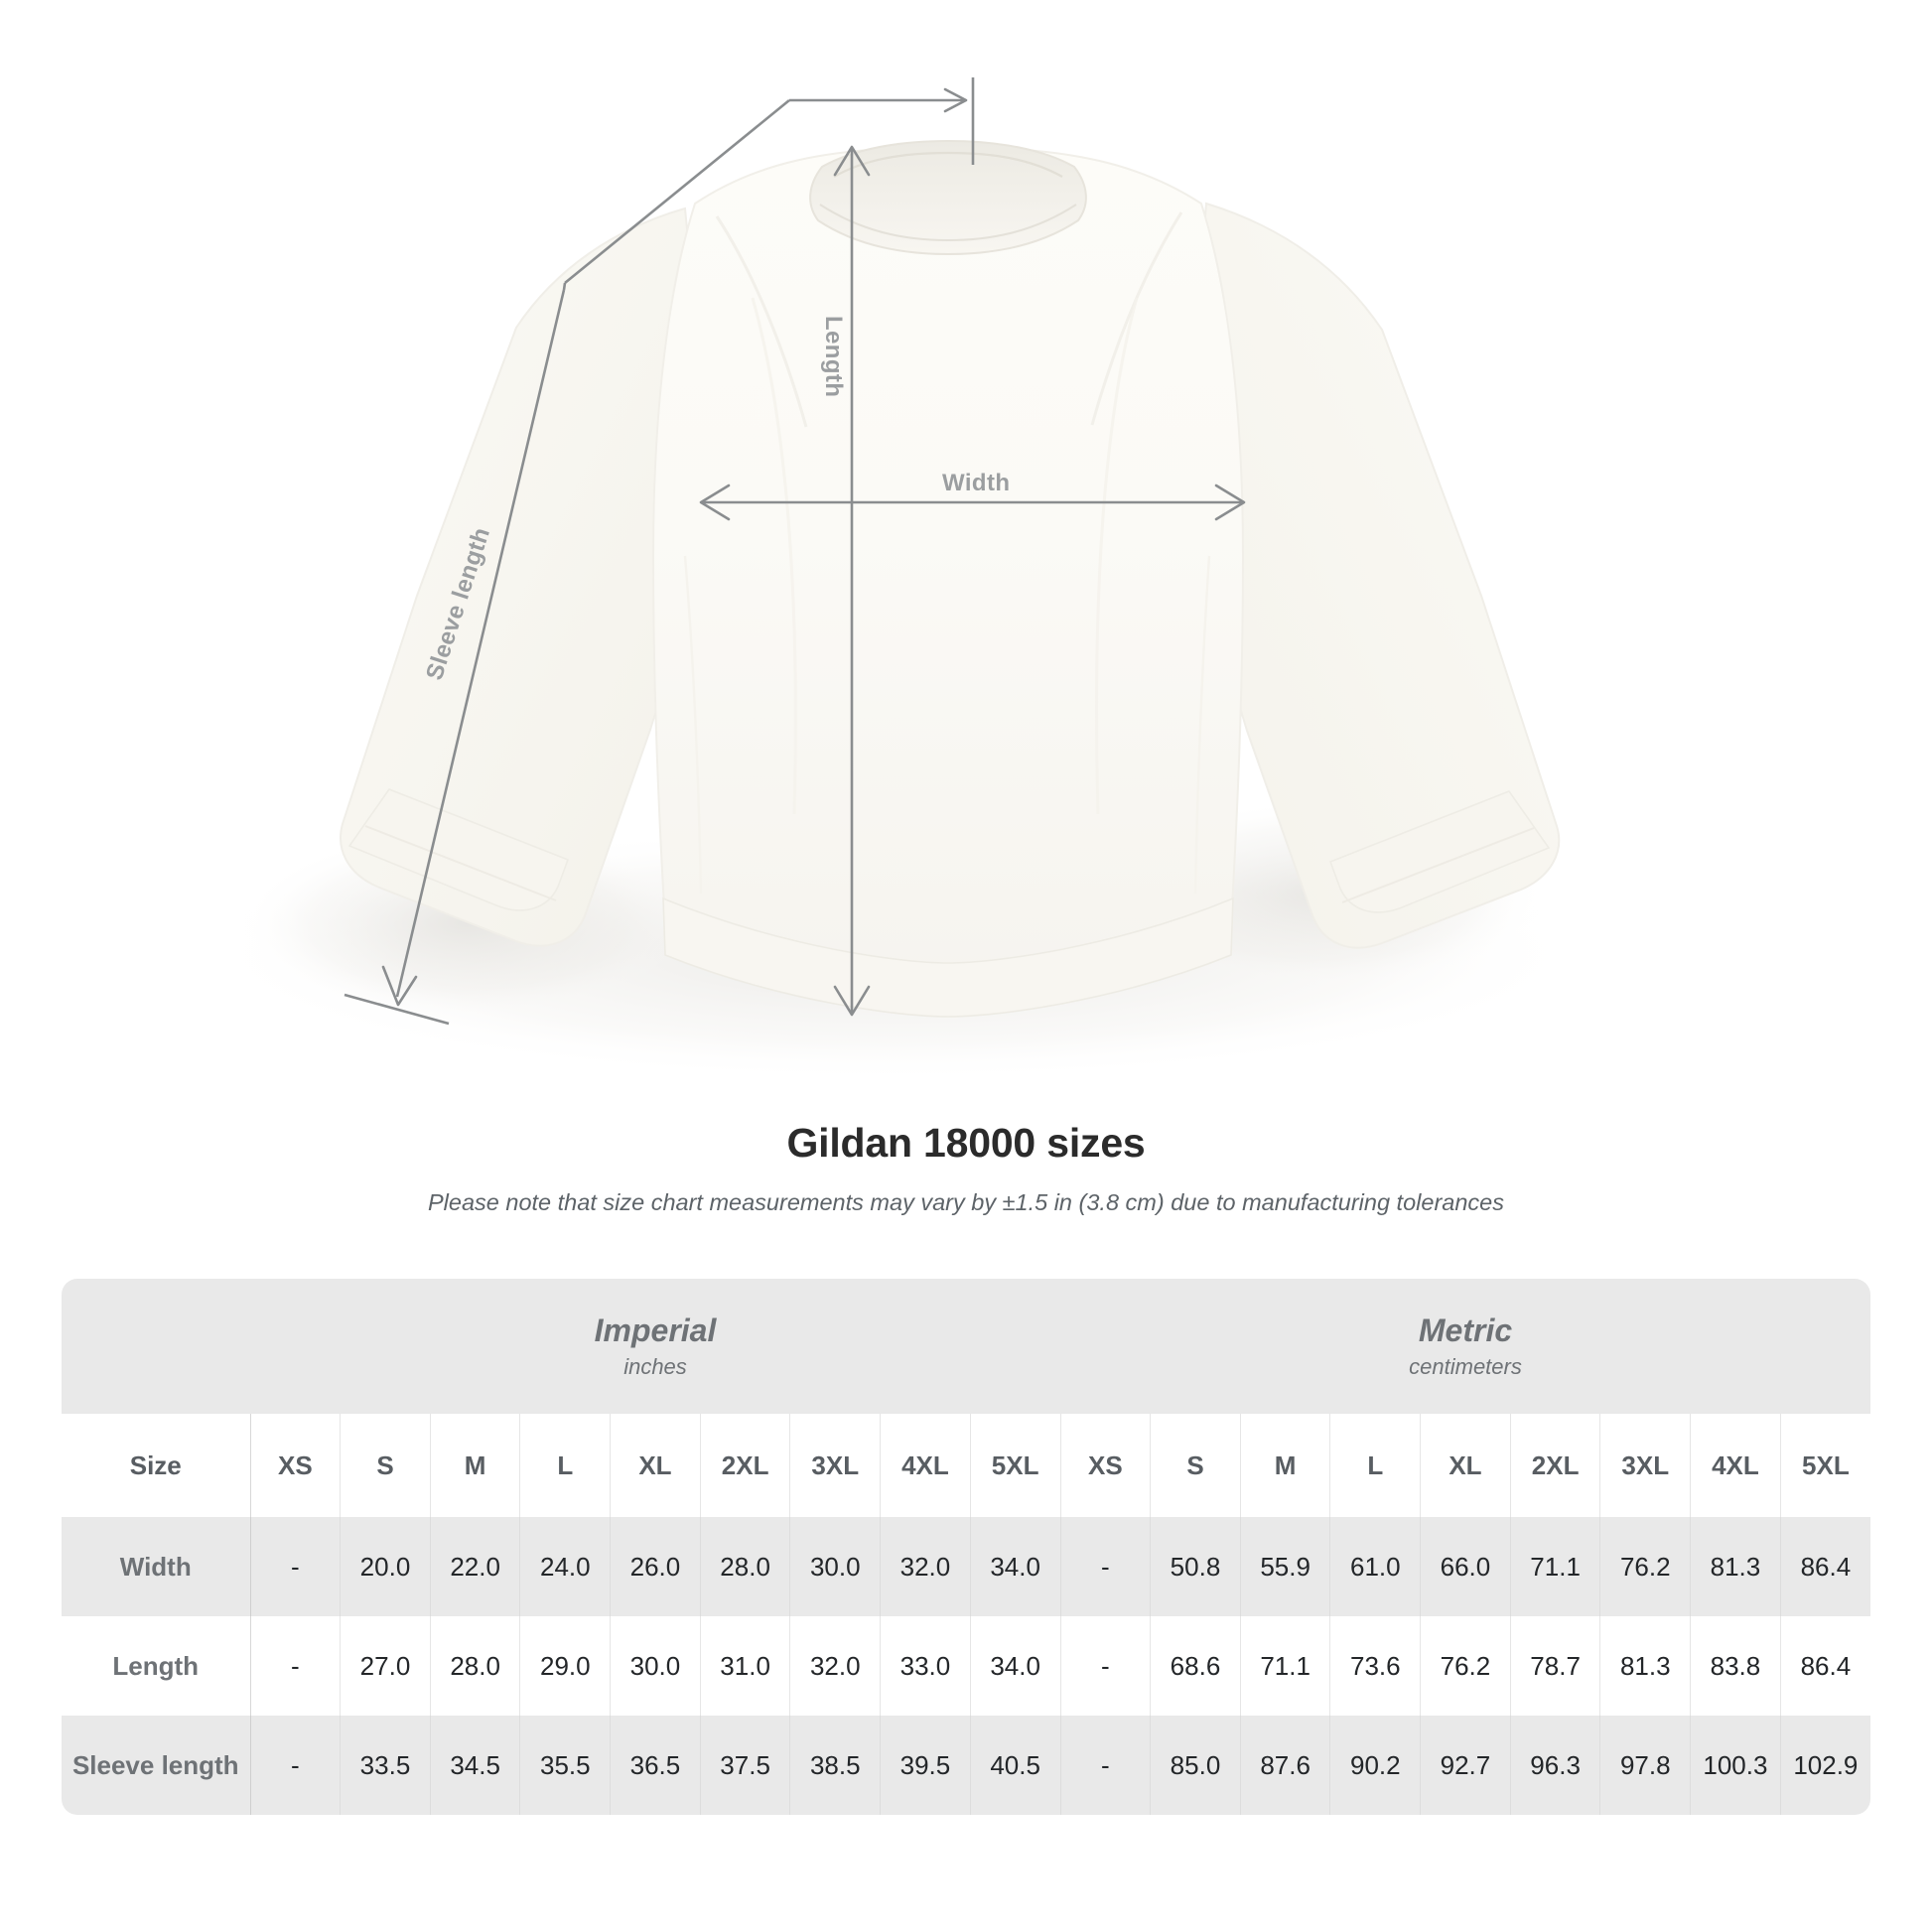  What do you see at coordinates (1645, 1465) in the screenshot?
I see `size-header-metric-3xl: 3XL` at bounding box center [1645, 1465].